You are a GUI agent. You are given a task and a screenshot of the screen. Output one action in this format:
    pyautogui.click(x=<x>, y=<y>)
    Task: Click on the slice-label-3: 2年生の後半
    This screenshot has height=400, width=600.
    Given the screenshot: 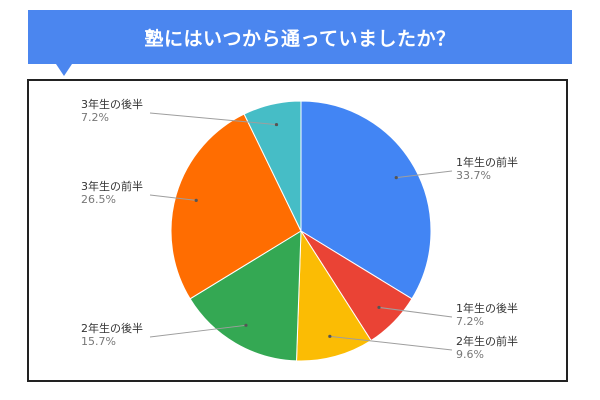 What is the action you would take?
    pyautogui.click(x=112, y=328)
    